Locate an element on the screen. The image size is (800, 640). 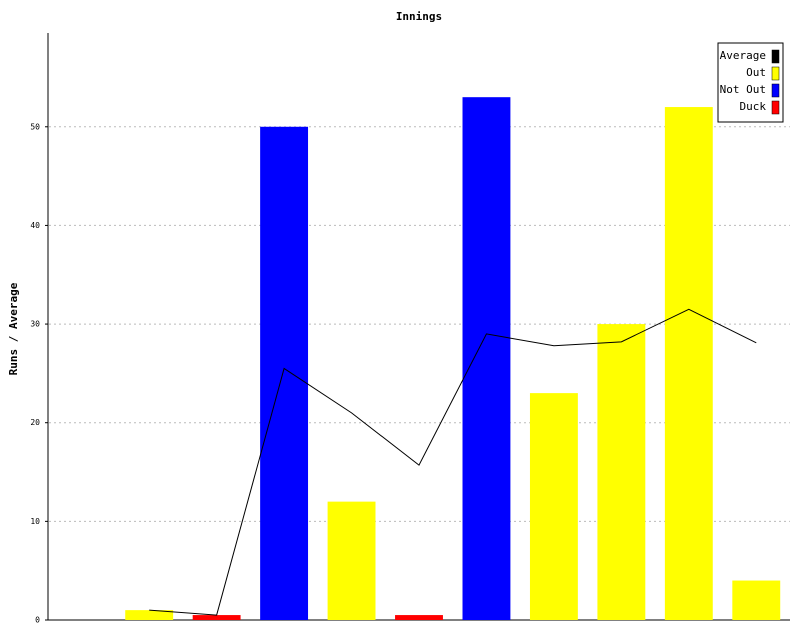
y-axis-label: Runs / Average is located at coordinates (13, 328).